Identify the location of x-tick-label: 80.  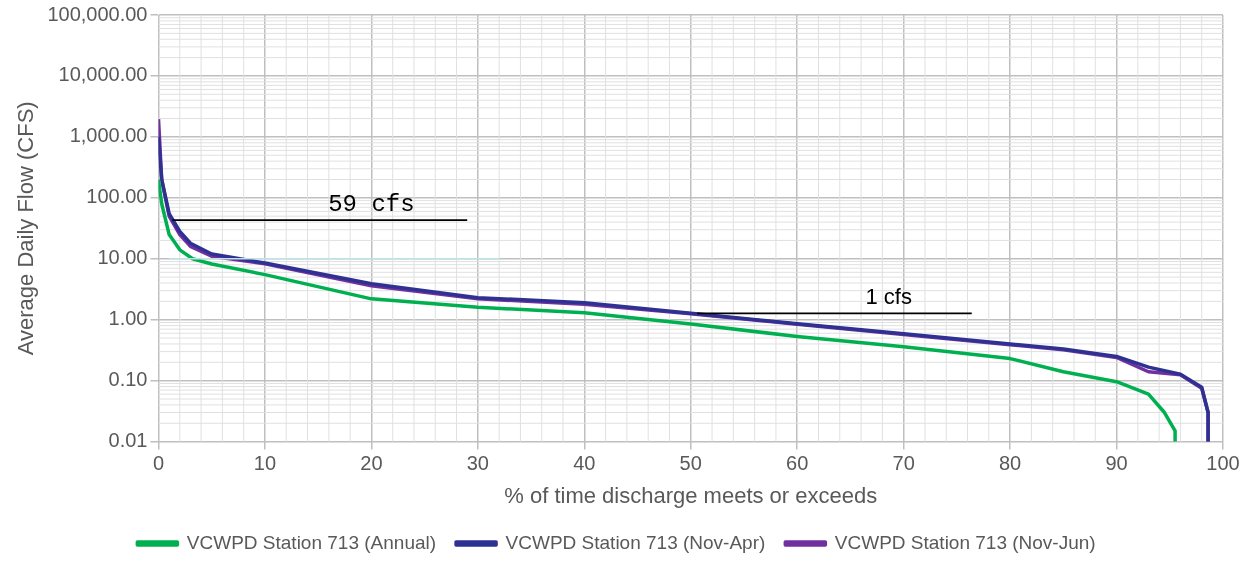
(1010, 463).